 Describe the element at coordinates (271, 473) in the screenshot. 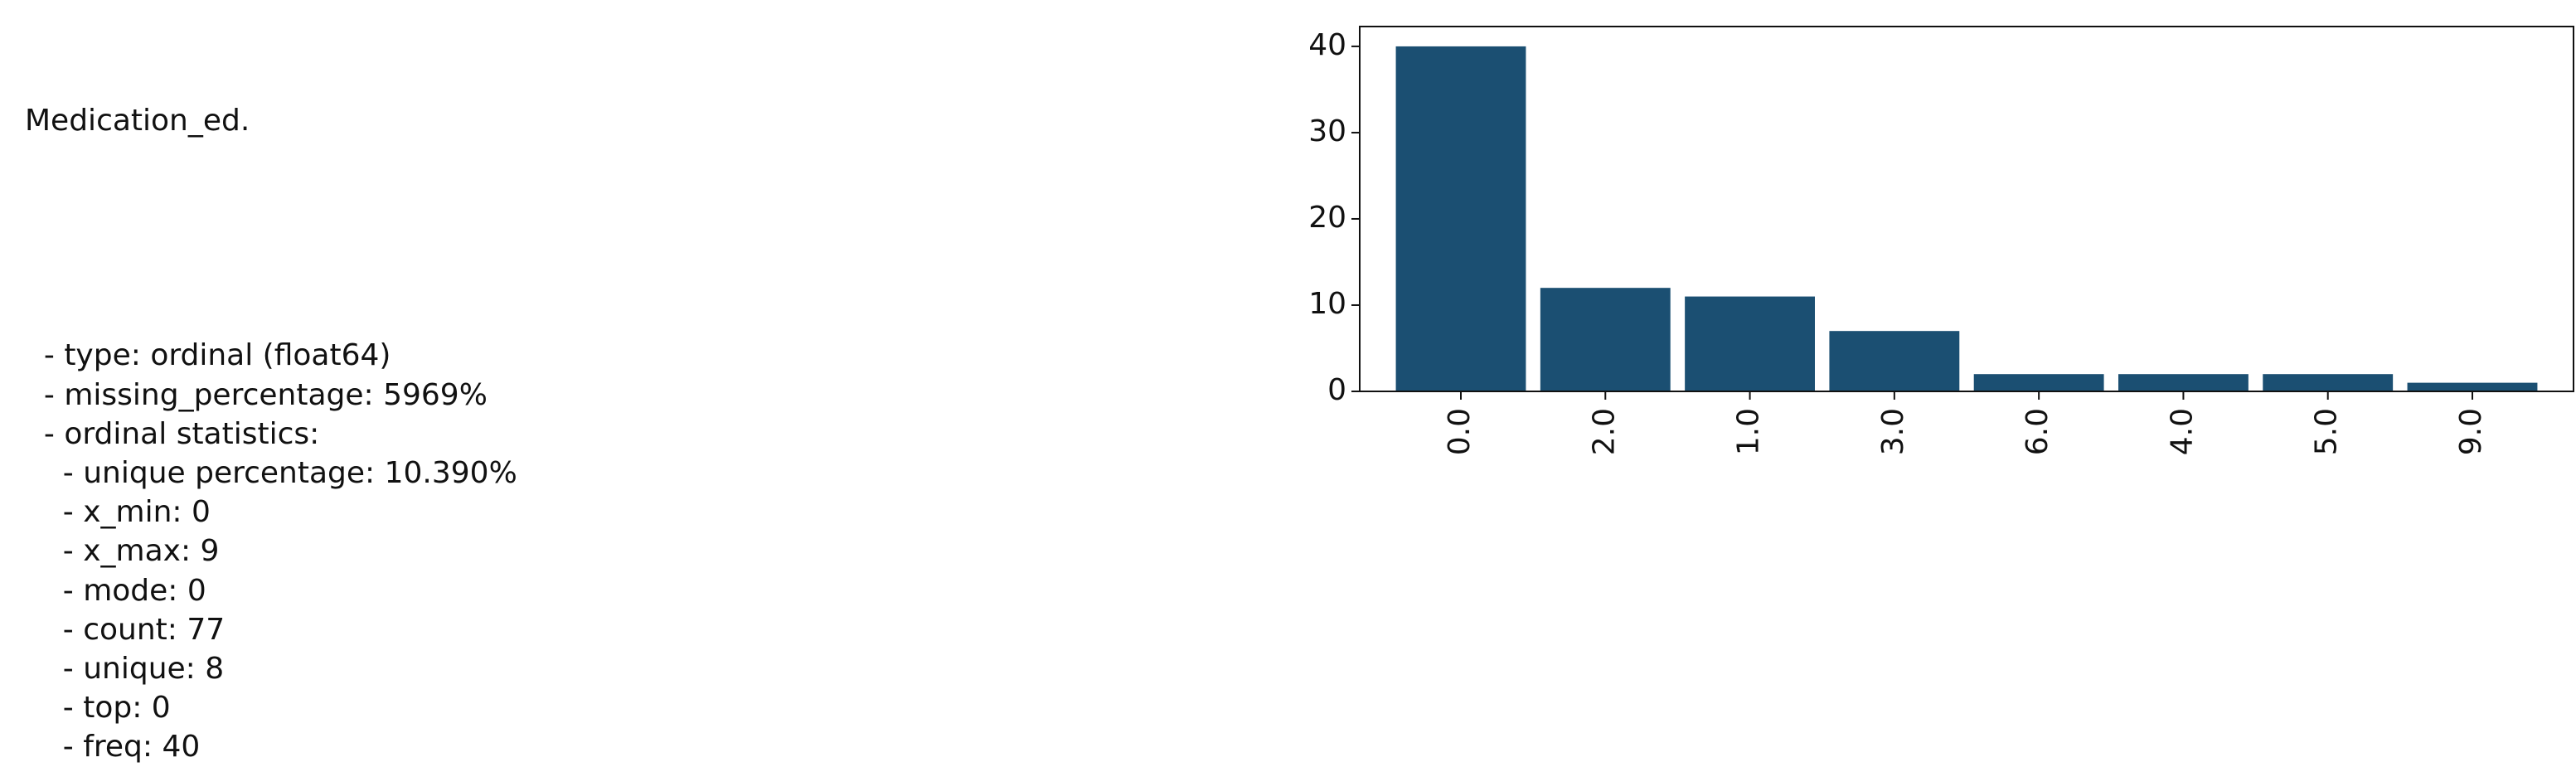

I see `summary-line: - unique percentage: 10.390%` at that location.